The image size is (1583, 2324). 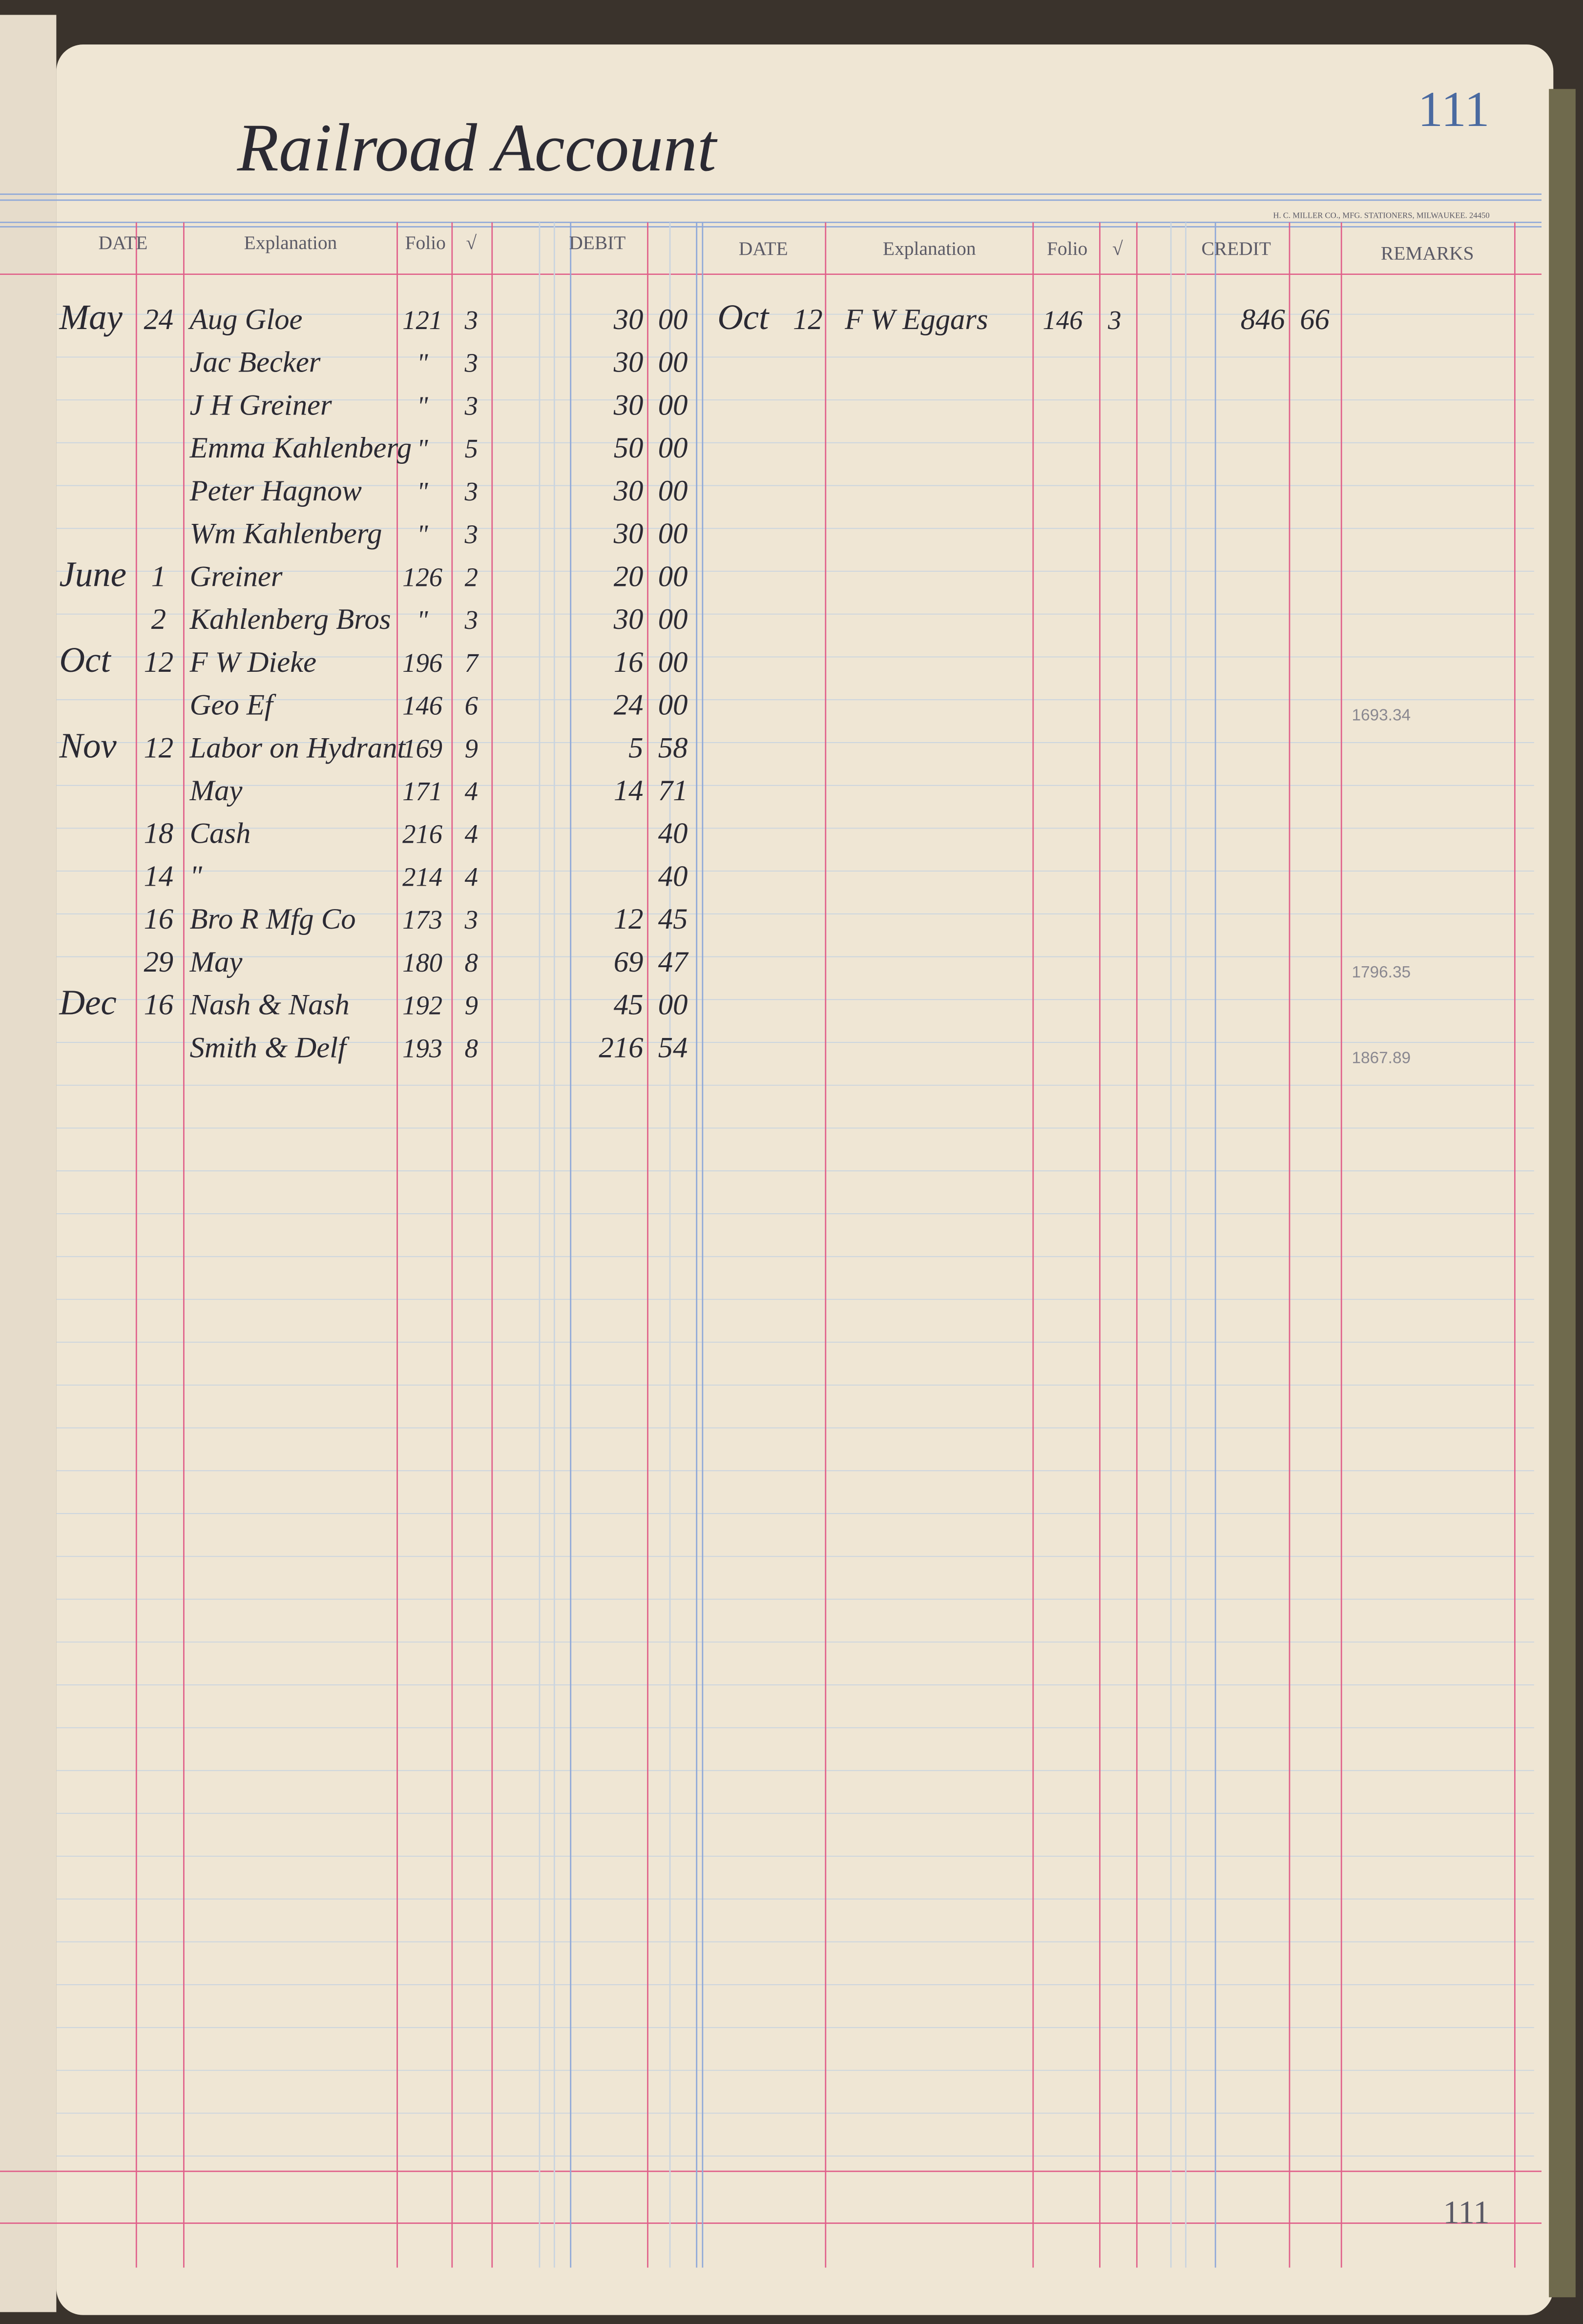 What do you see at coordinates (621, 1047) in the screenshot?
I see `entry-dollars: 216` at bounding box center [621, 1047].